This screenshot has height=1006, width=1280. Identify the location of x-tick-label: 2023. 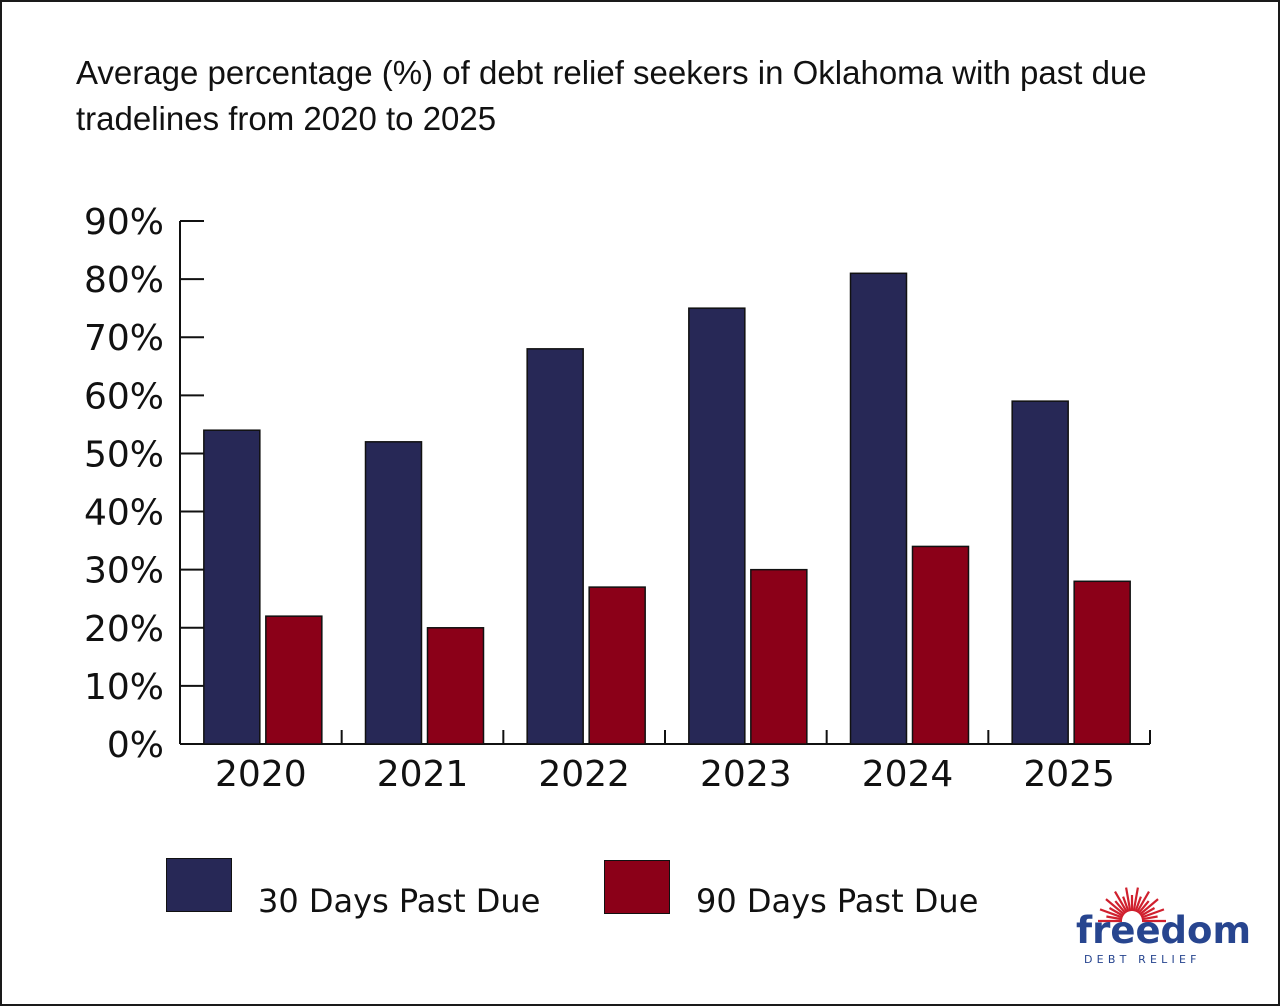
(746, 774).